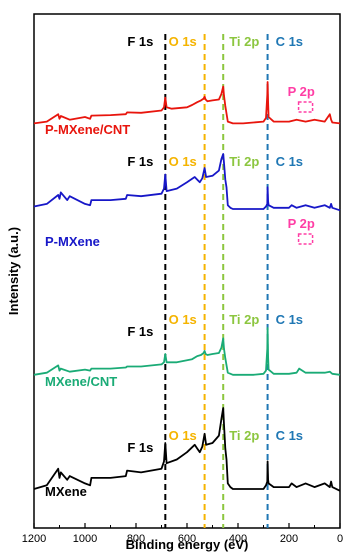 This screenshot has width=343, height=554. What do you see at coordinates (140, 447) in the screenshot?
I see `peak-label-3-0: F 1s` at bounding box center [140, 447].